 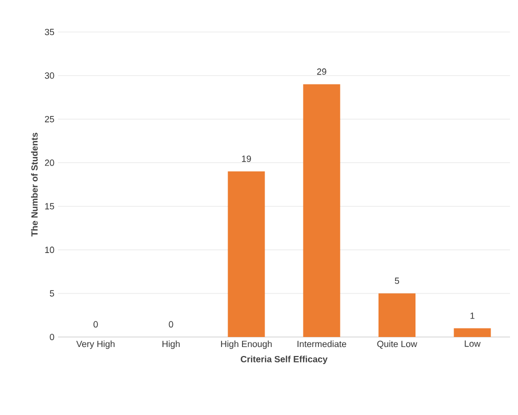 What do you see at coordinates (95, 344) in the screenshot?
I see `x-tick-label: Very High` at bounding box center [95, 344].